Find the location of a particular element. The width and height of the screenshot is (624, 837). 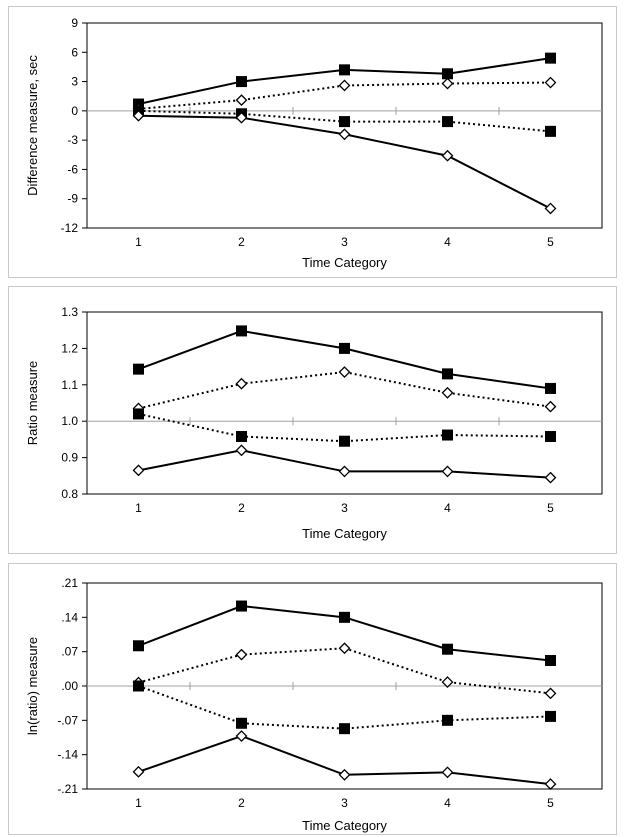

y-tick-label: 0.8 is located at coordinates (69, 494).